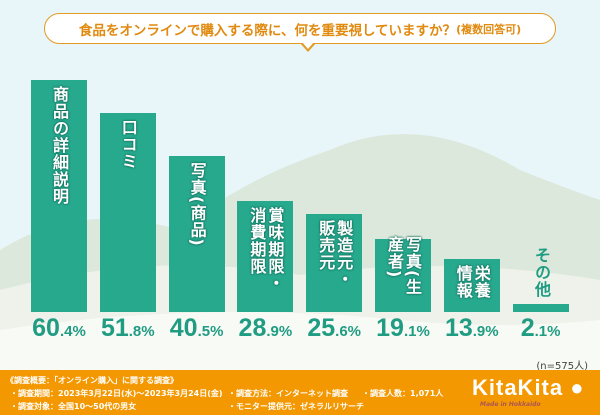  What do you see at coordinates (403, 266) in the screenshot?
I see `bar-label: 写真(生産者)` at bounding box center [403, 266].